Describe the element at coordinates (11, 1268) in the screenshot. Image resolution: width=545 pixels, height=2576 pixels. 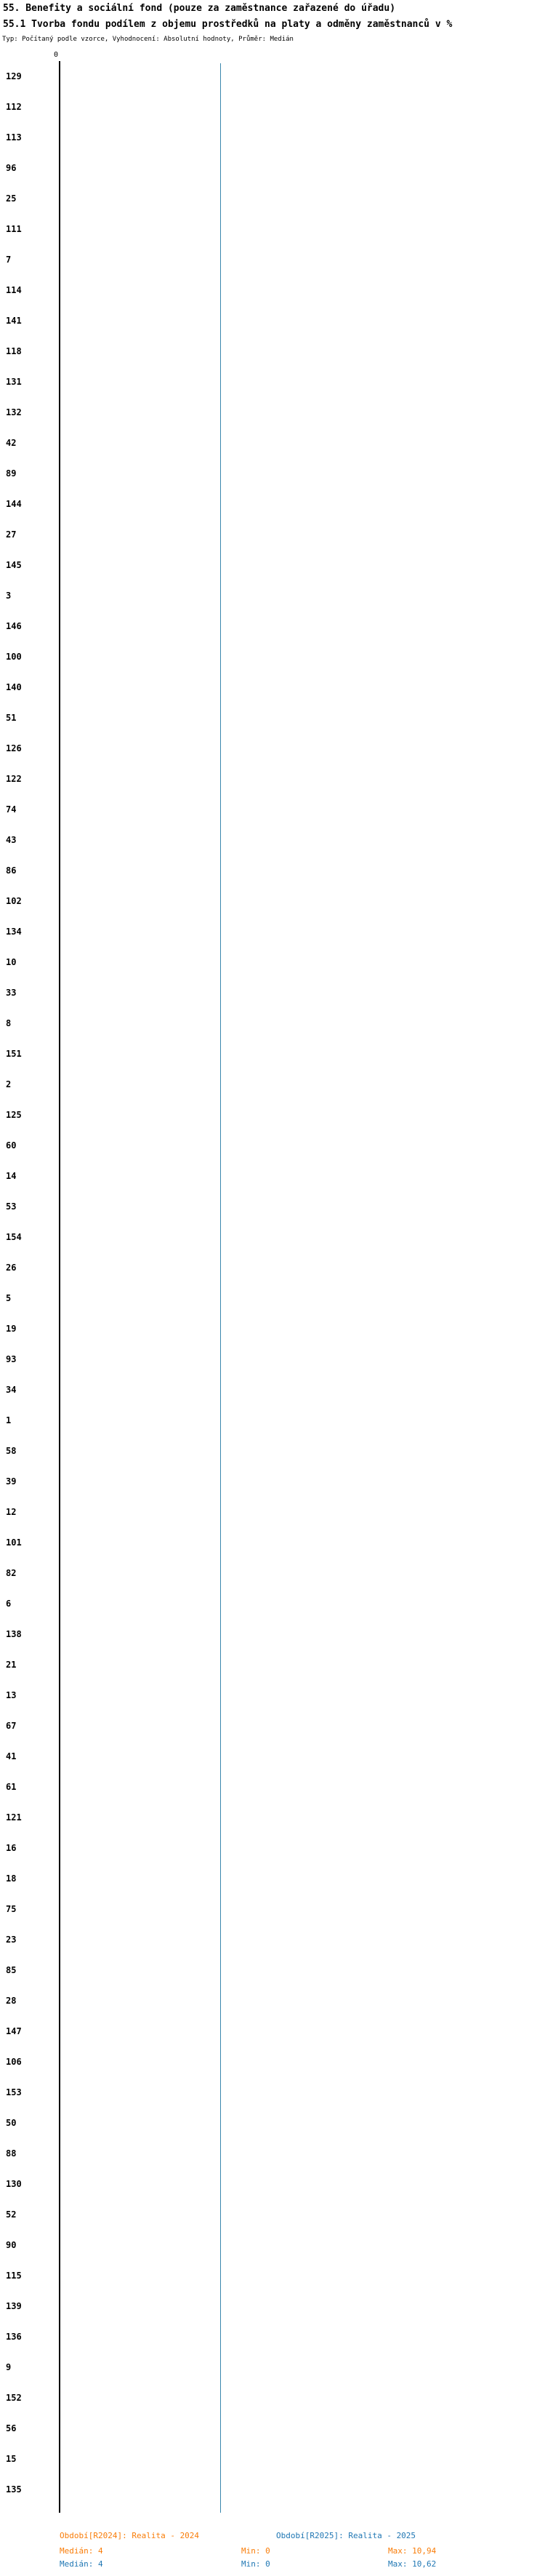
I see `group-id-label: 26` at that location.